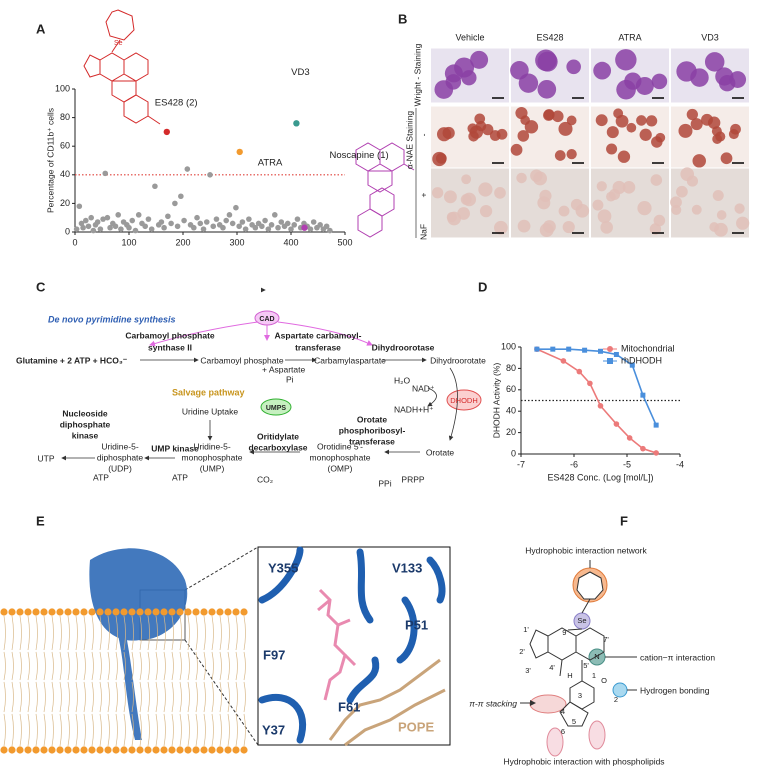 Image resolution: width=770 pixels, height=779 pixels. Describe the element at coordinates (458, 360) in the screenshot. I see `metabolite: Dihydroorotate` at that location.